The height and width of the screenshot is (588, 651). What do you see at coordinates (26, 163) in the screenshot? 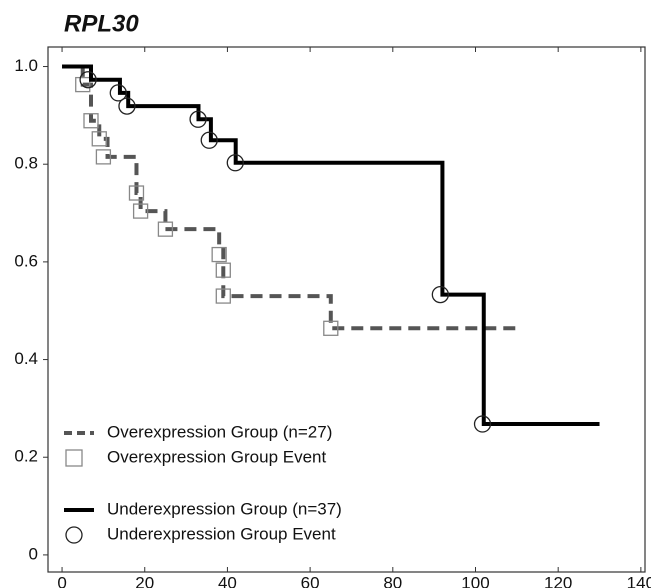
I see `y-tick-label: 0.8` at bounding box center [26, 163].